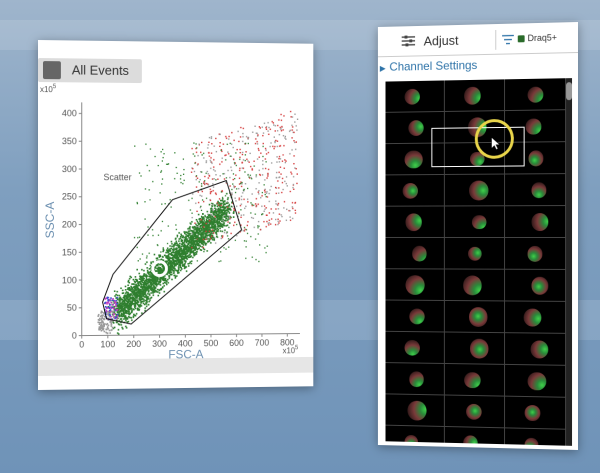 This screenshot has height=473, width=600. What do you see at coordinates (536, 39) in the screenshot?
I see `tab-draq5: Draq5+` at bounding box center [536, 39].